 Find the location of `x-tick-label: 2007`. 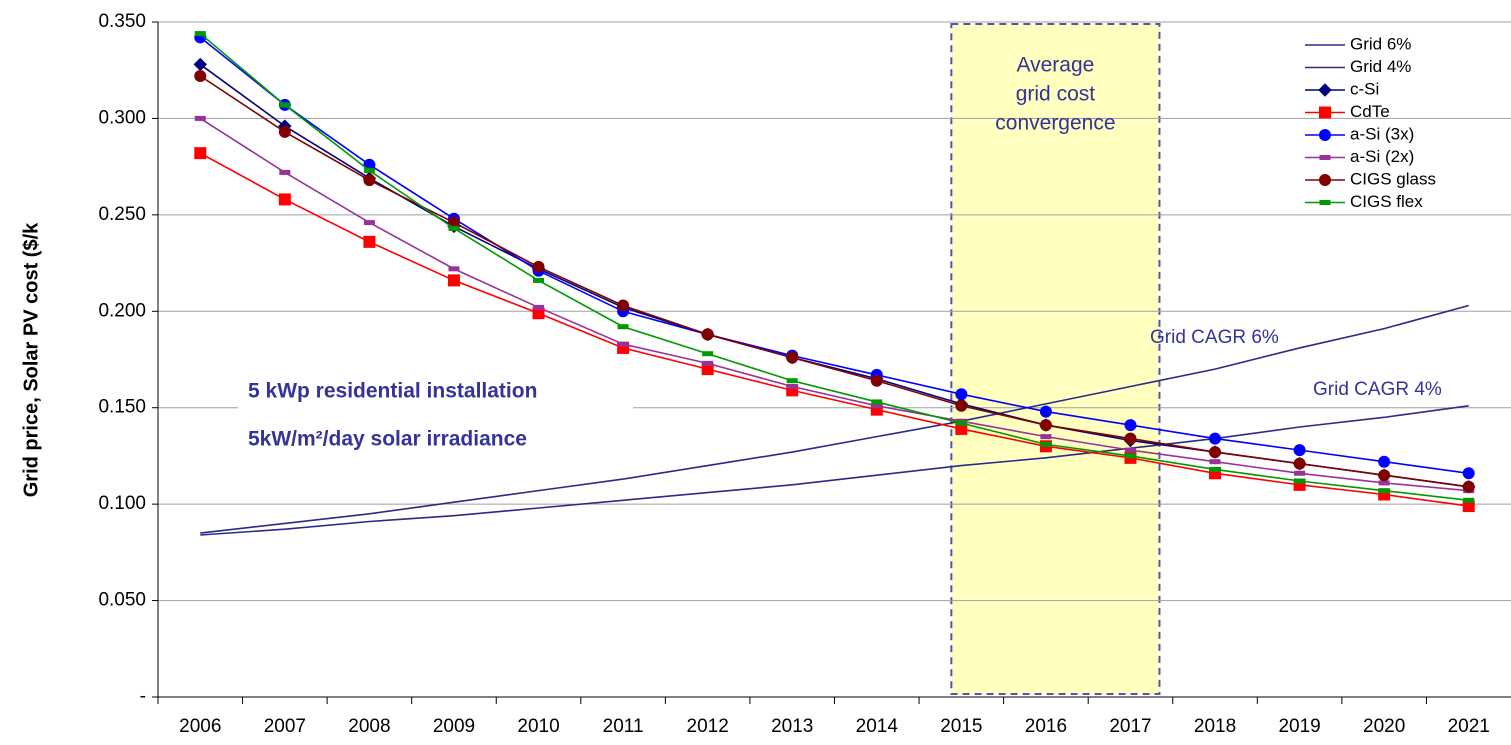

x-tick-label: 2007 is located at coordinates (285, 726).